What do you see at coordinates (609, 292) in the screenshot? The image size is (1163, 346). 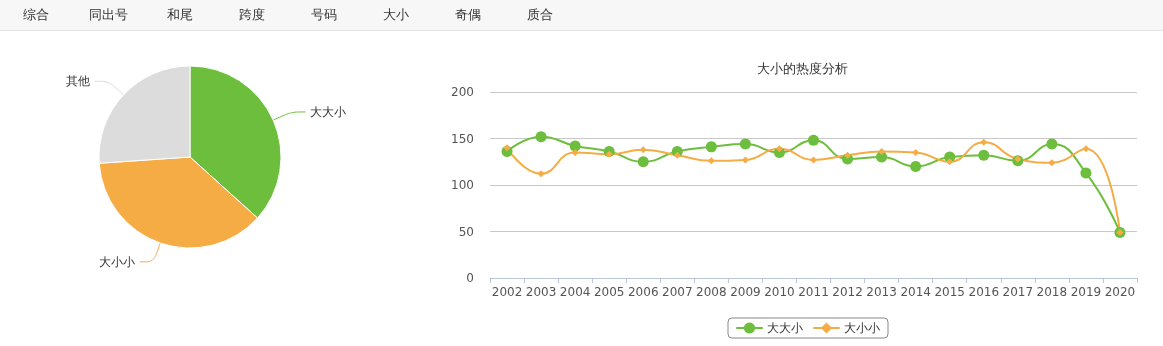 I see `x-tick-label: 2005` at bounding box center [609, 292].